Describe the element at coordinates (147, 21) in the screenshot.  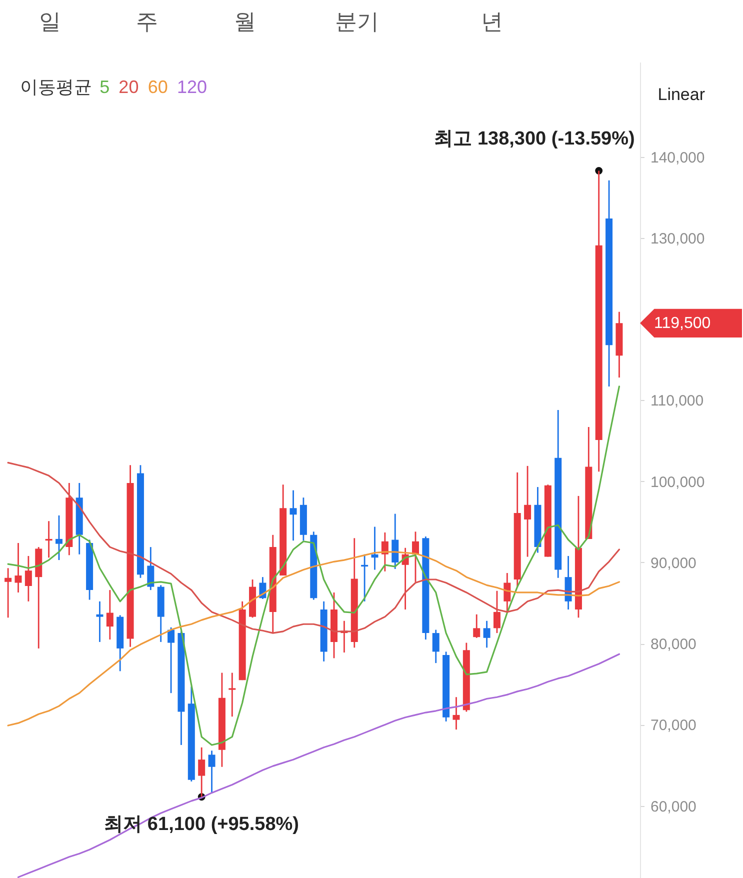
I see `text: 주` at that location.